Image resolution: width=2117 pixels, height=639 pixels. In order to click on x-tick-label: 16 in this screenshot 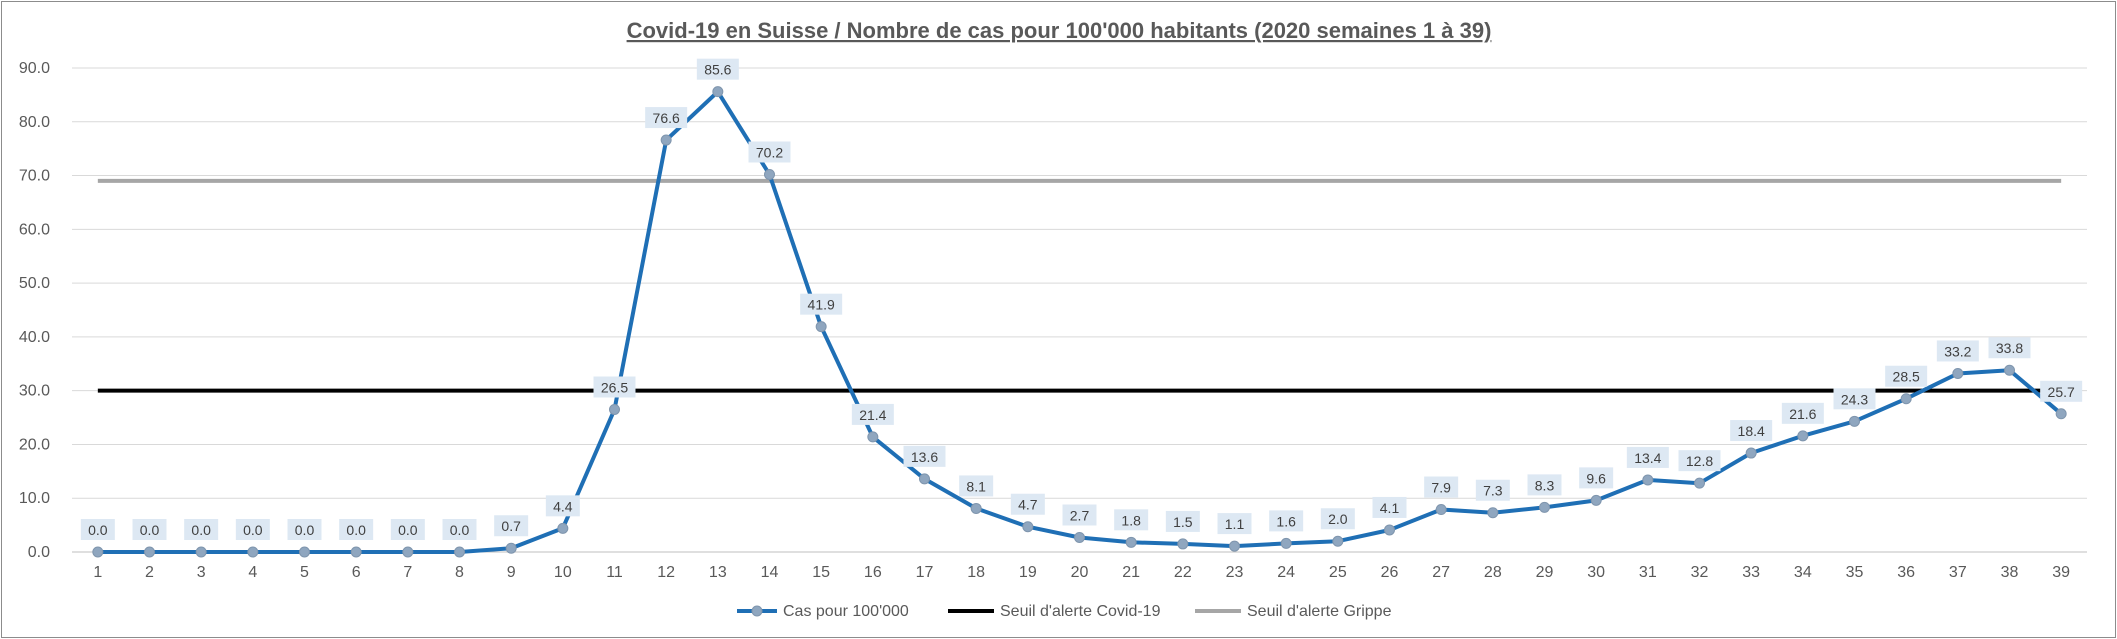, I will do `click(873, 572)`.